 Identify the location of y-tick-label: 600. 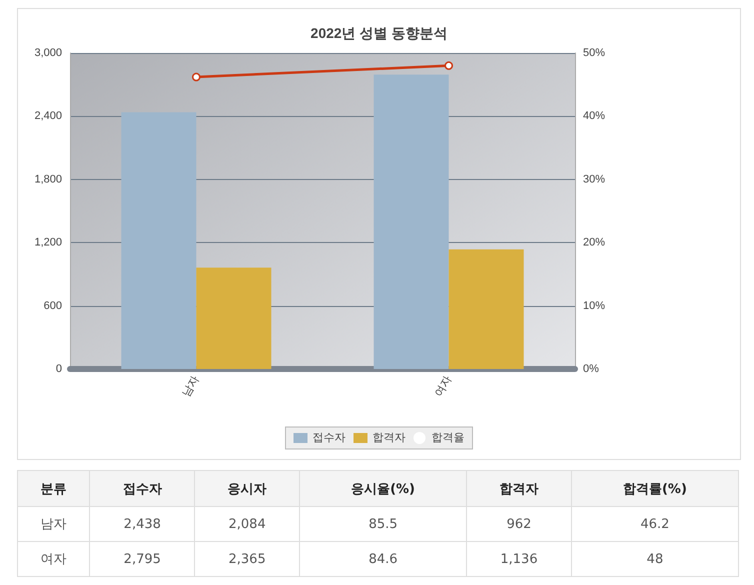
(53, 306).